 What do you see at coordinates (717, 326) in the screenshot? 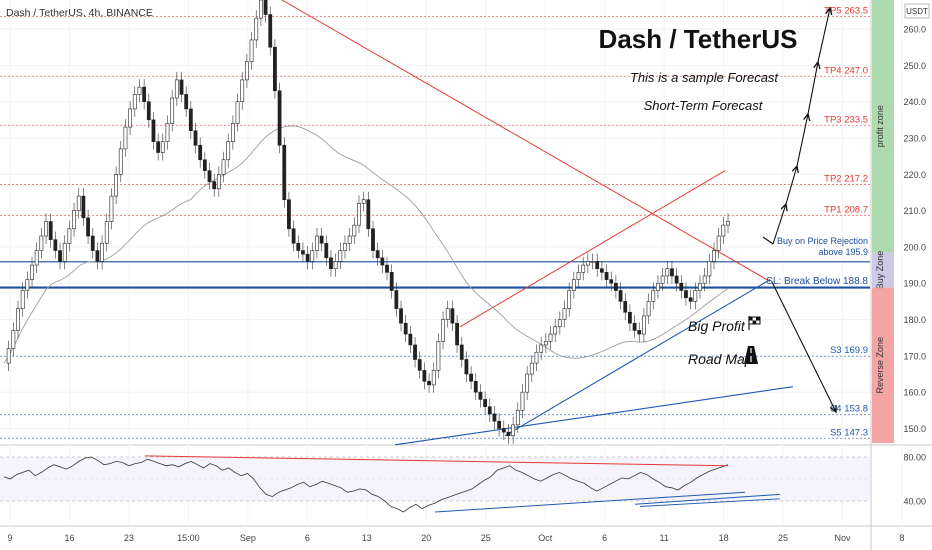
I see `big-profit-label: Big Profit` at bounding box center [717, 326].